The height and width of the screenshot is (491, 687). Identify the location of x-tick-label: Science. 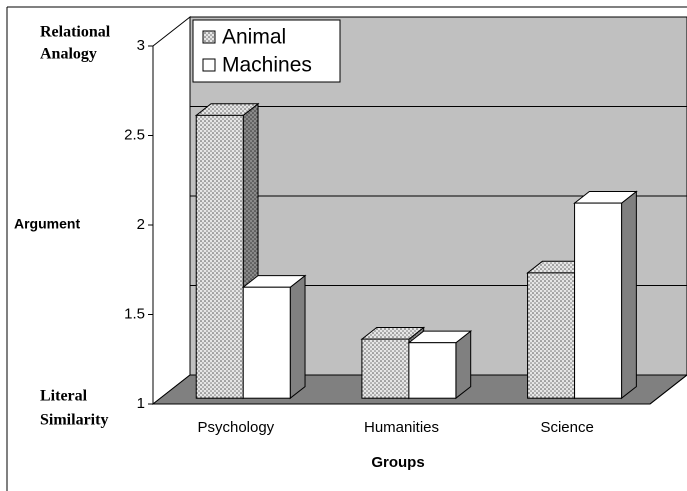
(566, 427).